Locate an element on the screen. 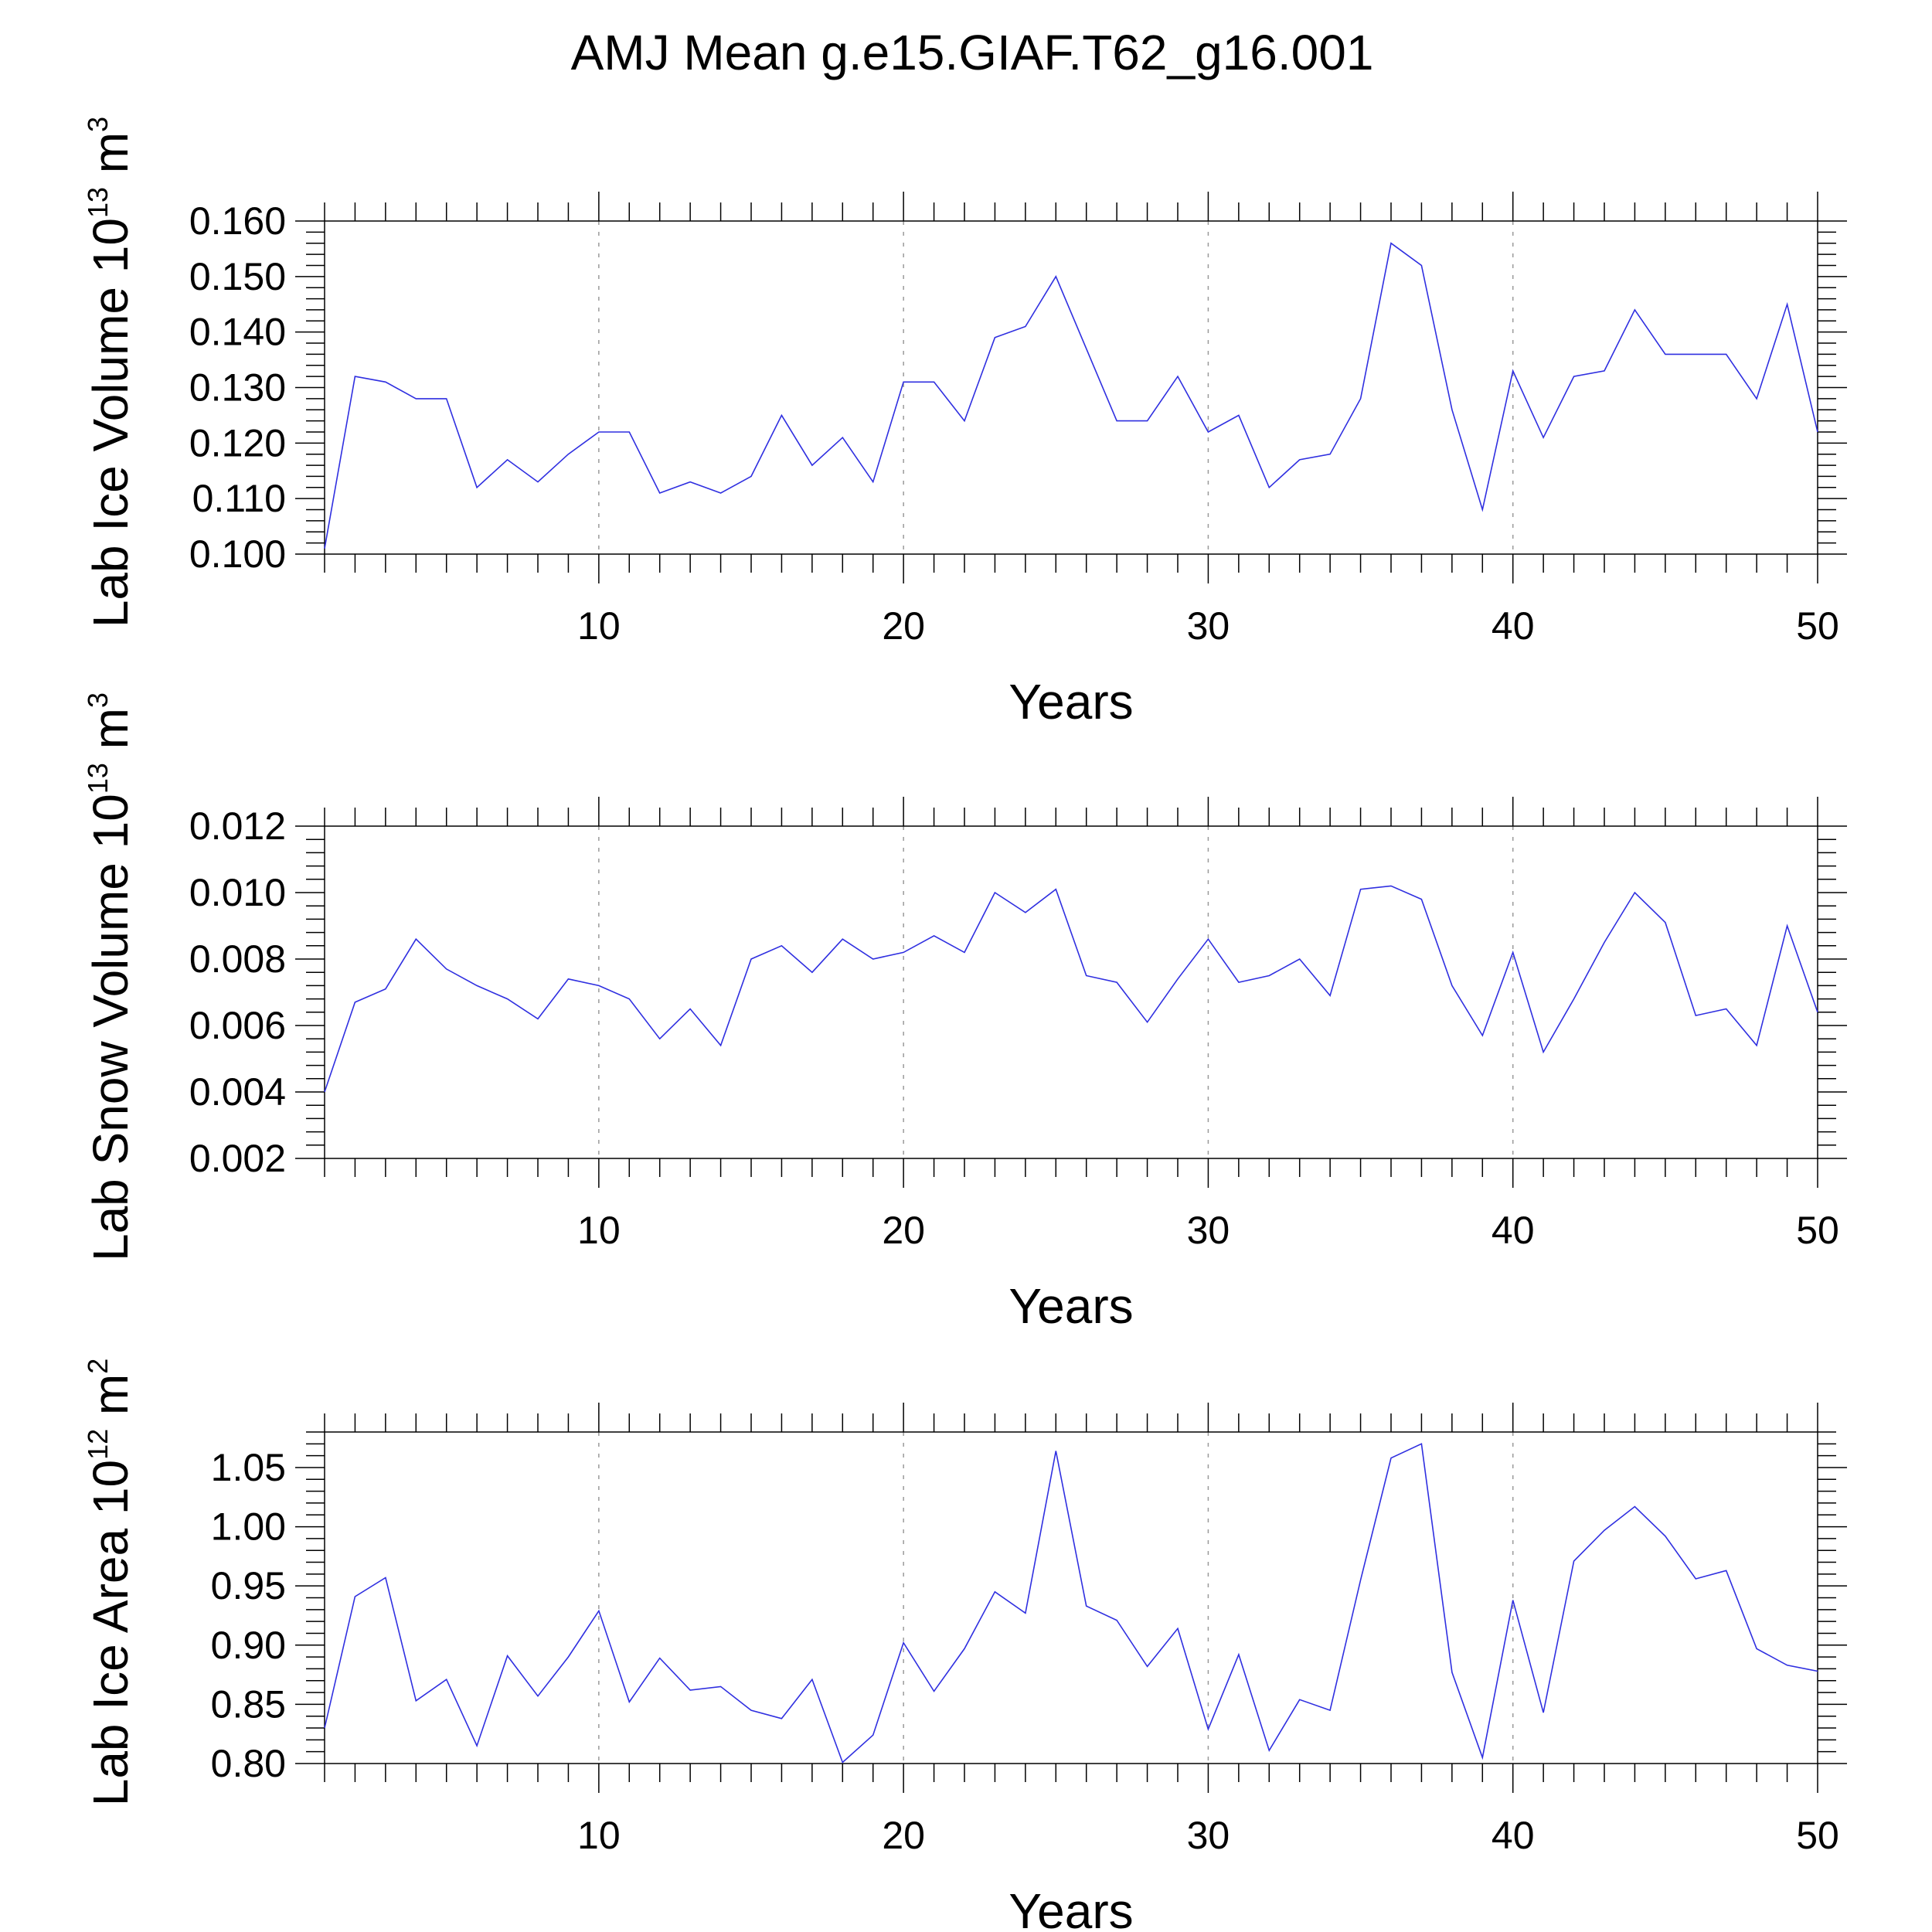 The height and width of the screenshot is (1932, 1932). y-axis-title: Lab Ice Volume 1013 m3 is located at coordinates (110, 372).